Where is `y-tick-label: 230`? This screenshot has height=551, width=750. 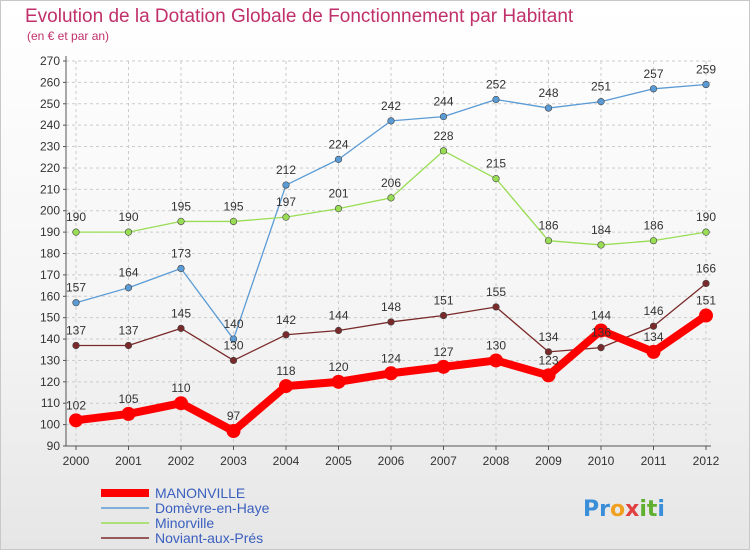
y-tick-label: 230 is located at coordinates (50, 147).